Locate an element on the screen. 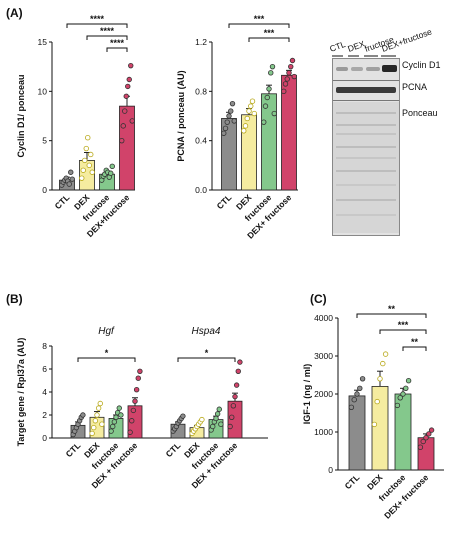 The height and width of the screenshot is (550, 474). y-tick-label: 3000 is located at coordinates (323, 356).